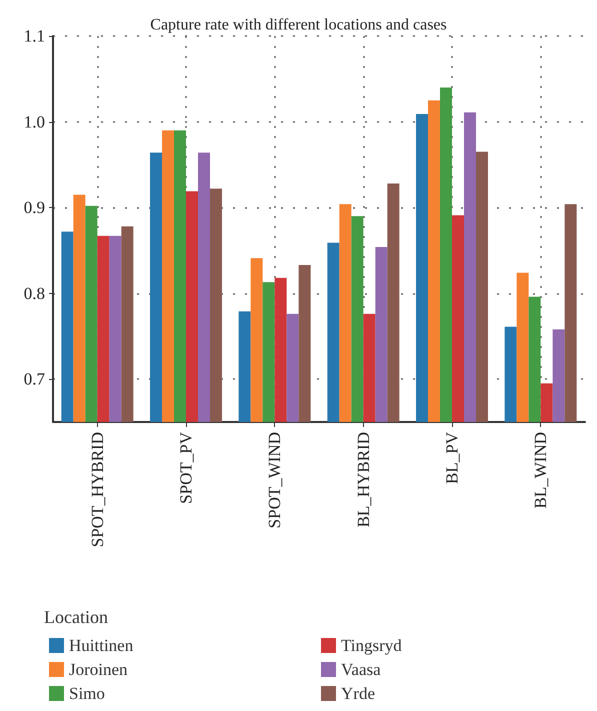 This screenshot has width=597, height=711. I want to click on x-tick-label: SPOT_WIND, so click(274, 480).